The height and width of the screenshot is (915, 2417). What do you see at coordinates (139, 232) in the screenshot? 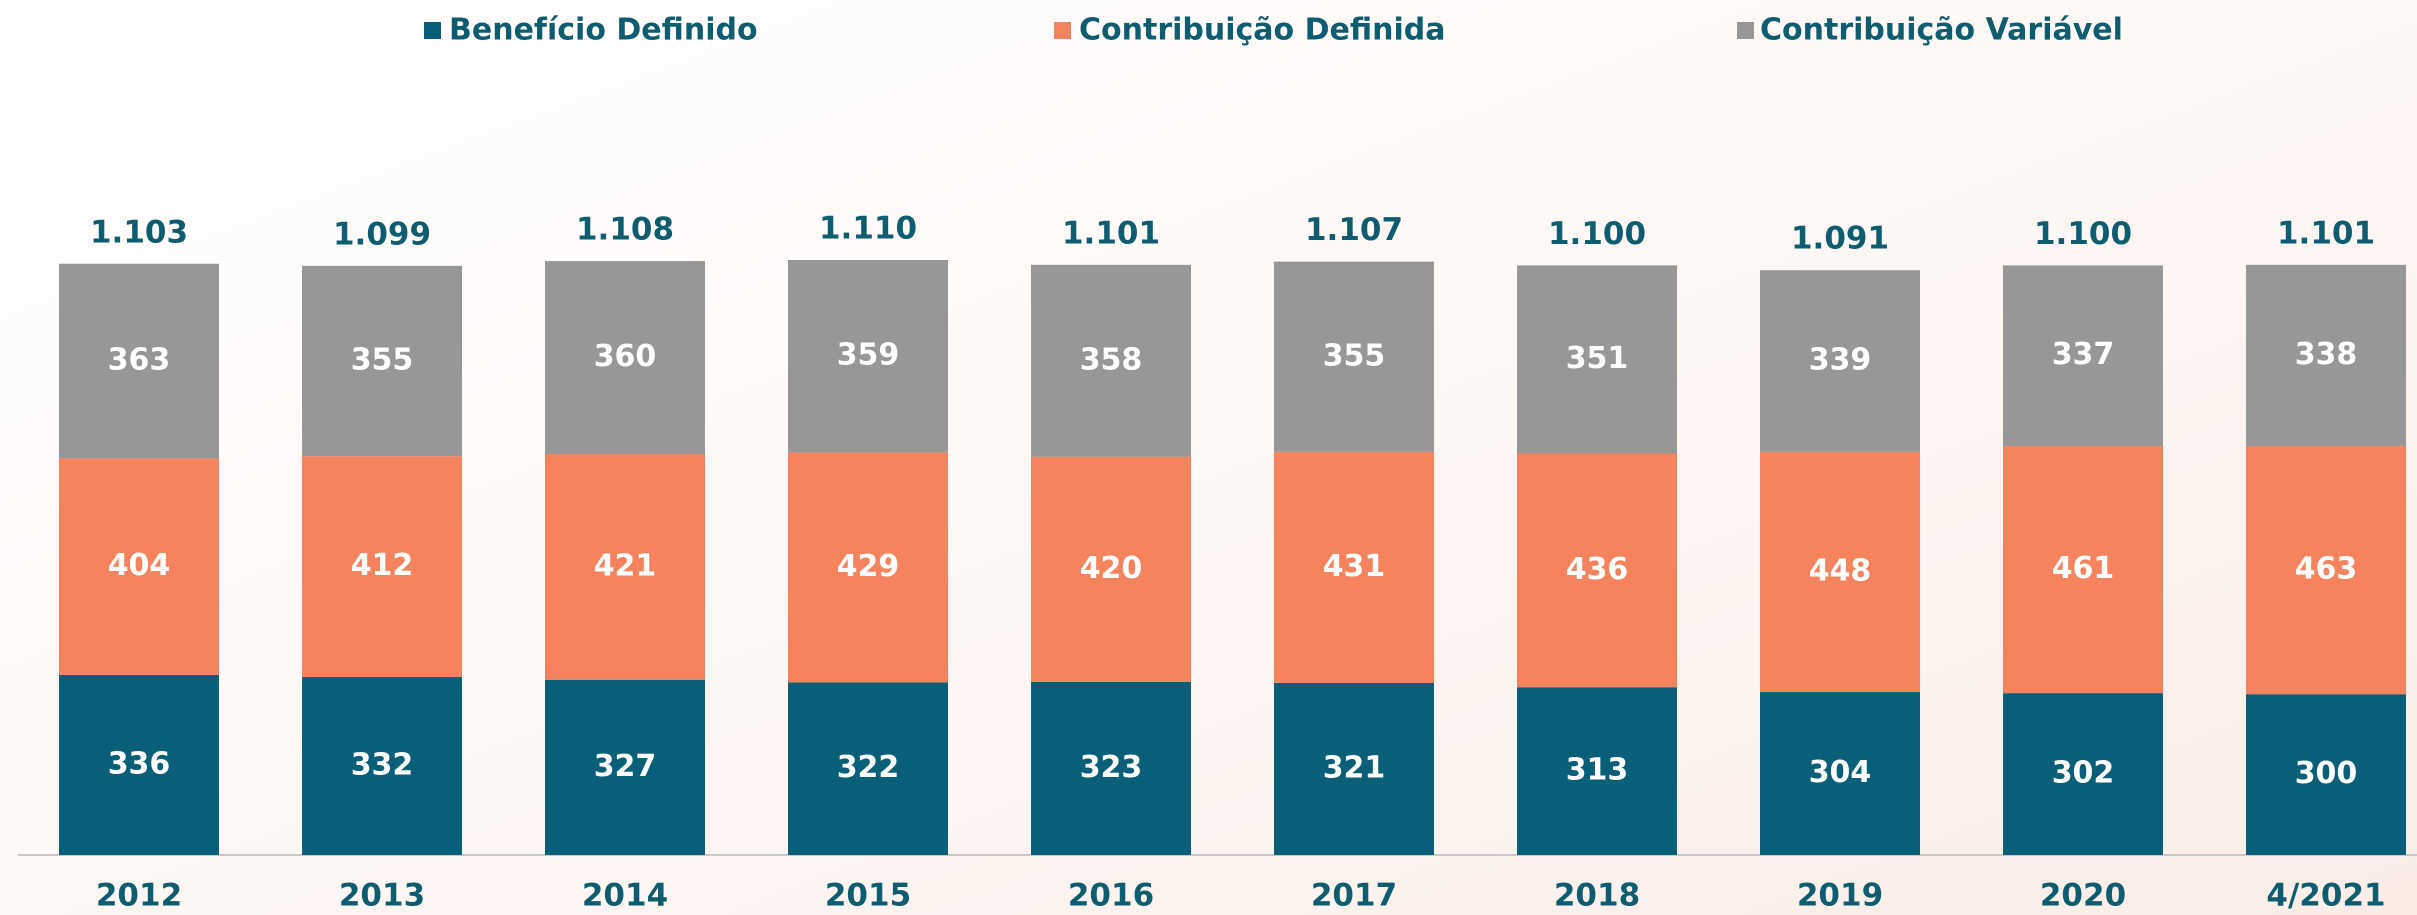
I see `total-label: 1.103` at bounding box center [139, 232].